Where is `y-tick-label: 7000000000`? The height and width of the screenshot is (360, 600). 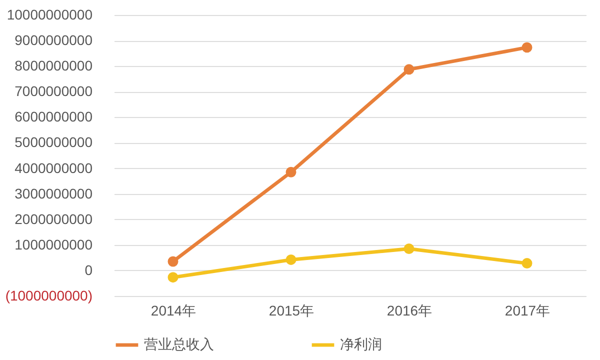 y-tick-label: 7000000000 is located at coordinates (53, 91).